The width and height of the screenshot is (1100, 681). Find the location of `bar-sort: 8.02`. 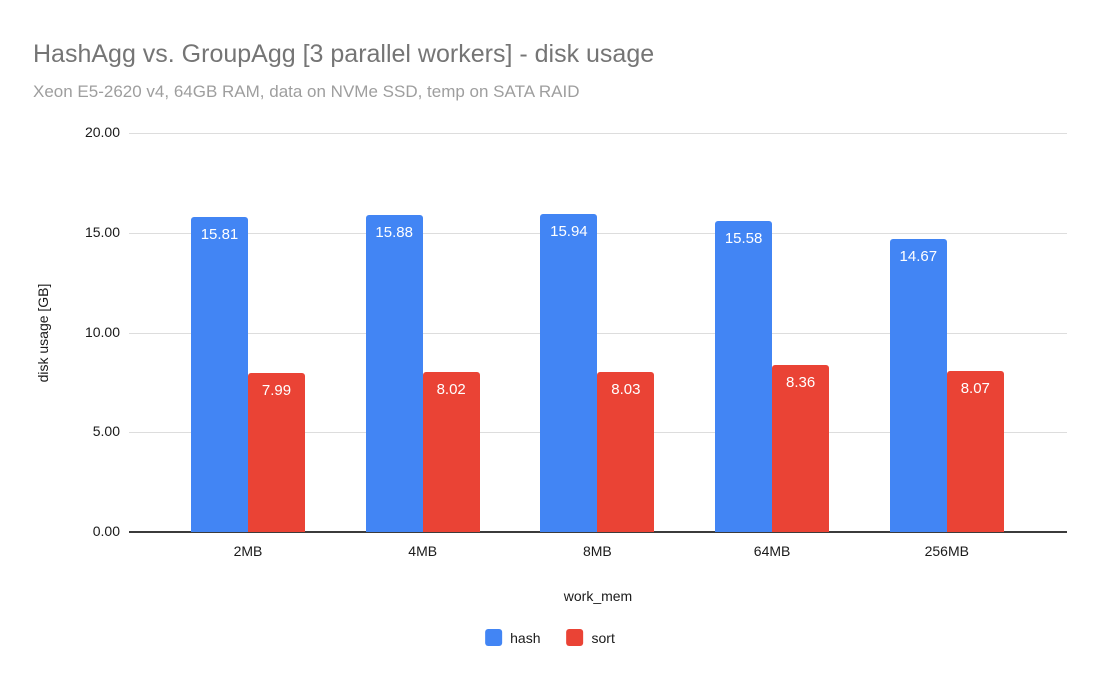

bar-sort: 8.02 is located at coordinates (451, 452).